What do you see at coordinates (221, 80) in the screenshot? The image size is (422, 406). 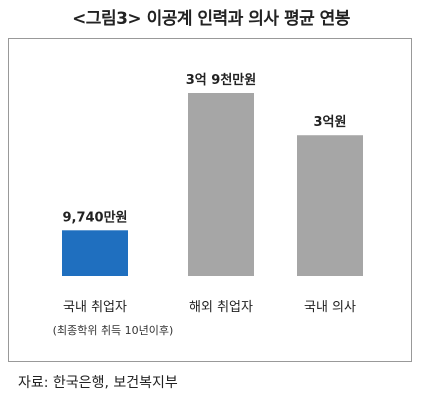 I see `data-label-2: 3억 9천만원` at bounding box center [221, 80].